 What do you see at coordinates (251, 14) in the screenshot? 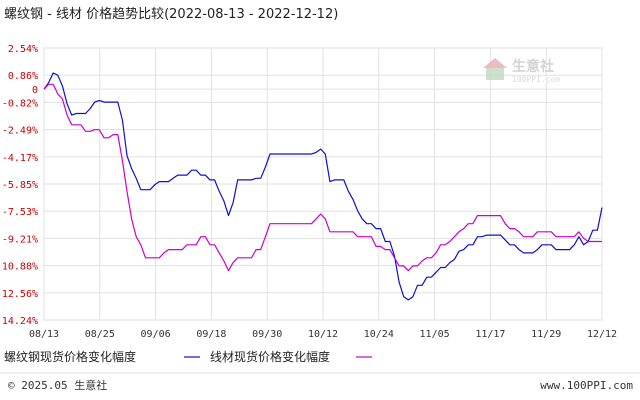
I see `chart-title-range: (2022-08-13 - 2022-12-12)` at bounding box center [251, 14].